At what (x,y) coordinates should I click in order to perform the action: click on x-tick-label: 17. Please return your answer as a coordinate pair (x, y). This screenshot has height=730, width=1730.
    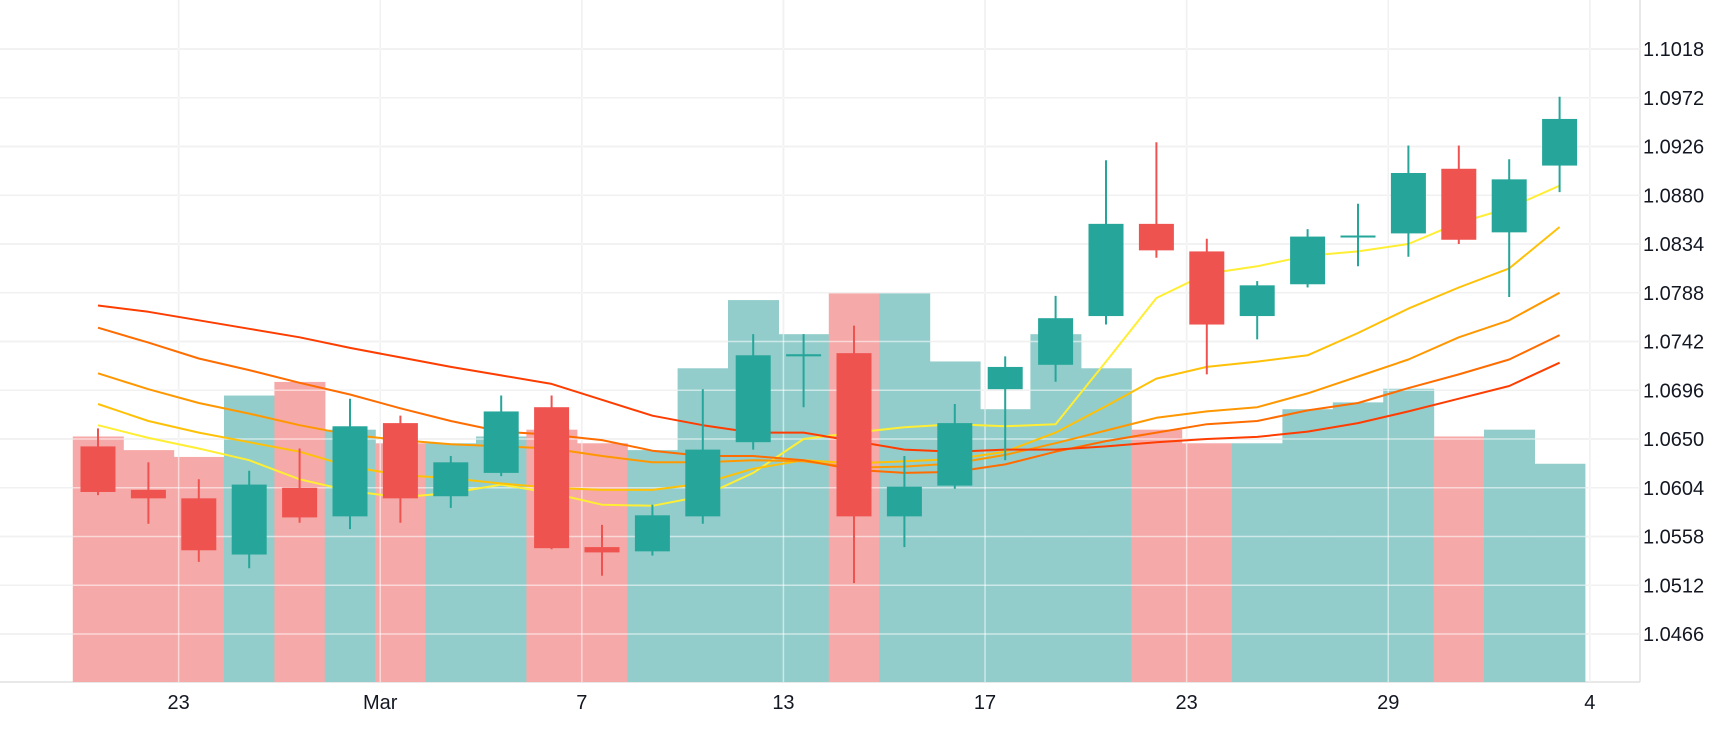
    Looking at the image, I should click on (985, 703).